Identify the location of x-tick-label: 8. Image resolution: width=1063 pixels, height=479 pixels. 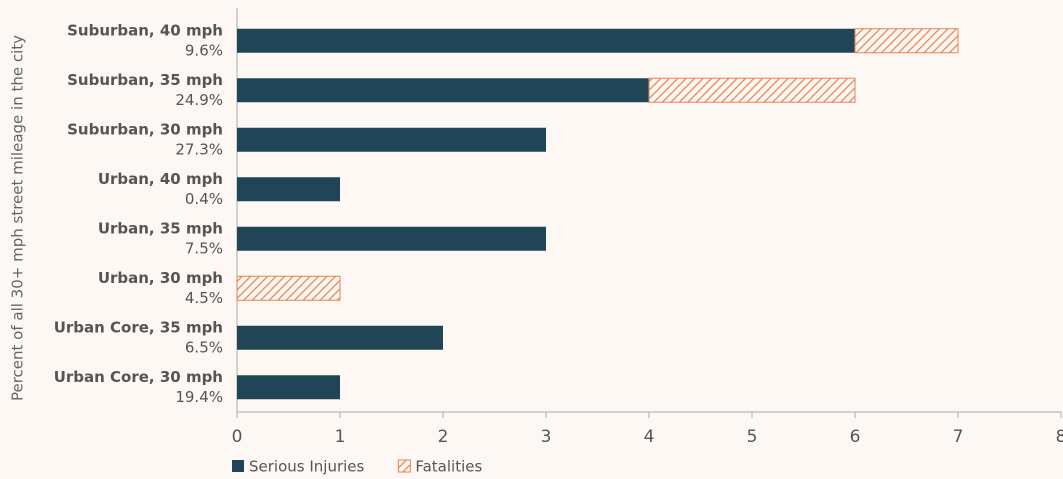
(1059, 437).